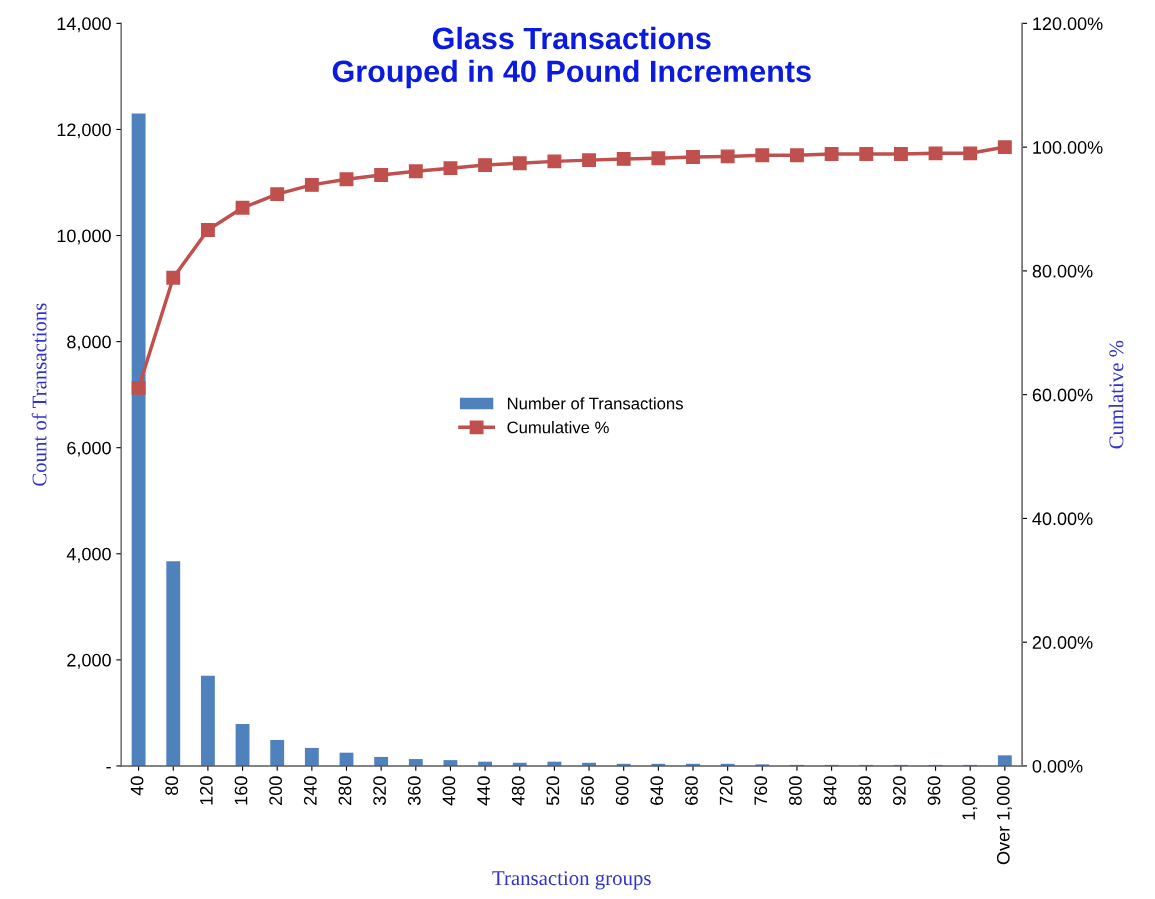  What do you see at coordinates (899, 790) in the screenshot?
I see `x-tick-label: 920` at bounding box center [899, 790].